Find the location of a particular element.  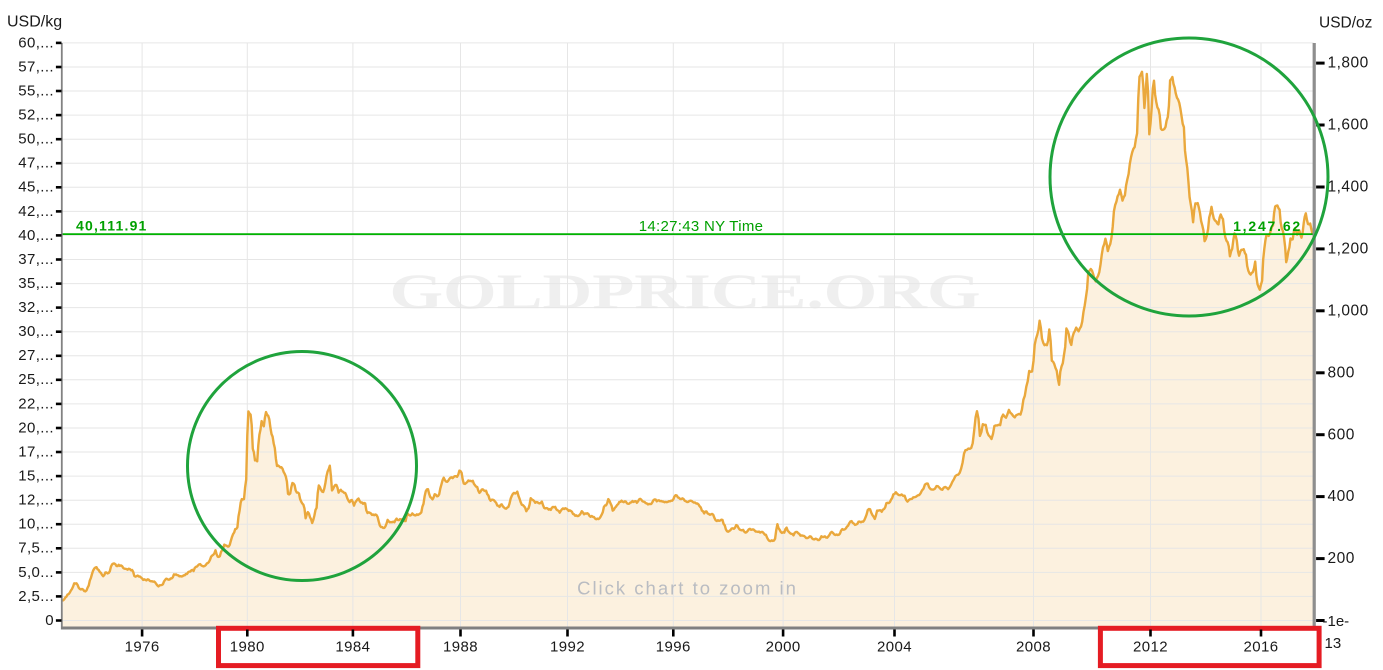

svg-text: 2004 is located at coordinates (894, 647).